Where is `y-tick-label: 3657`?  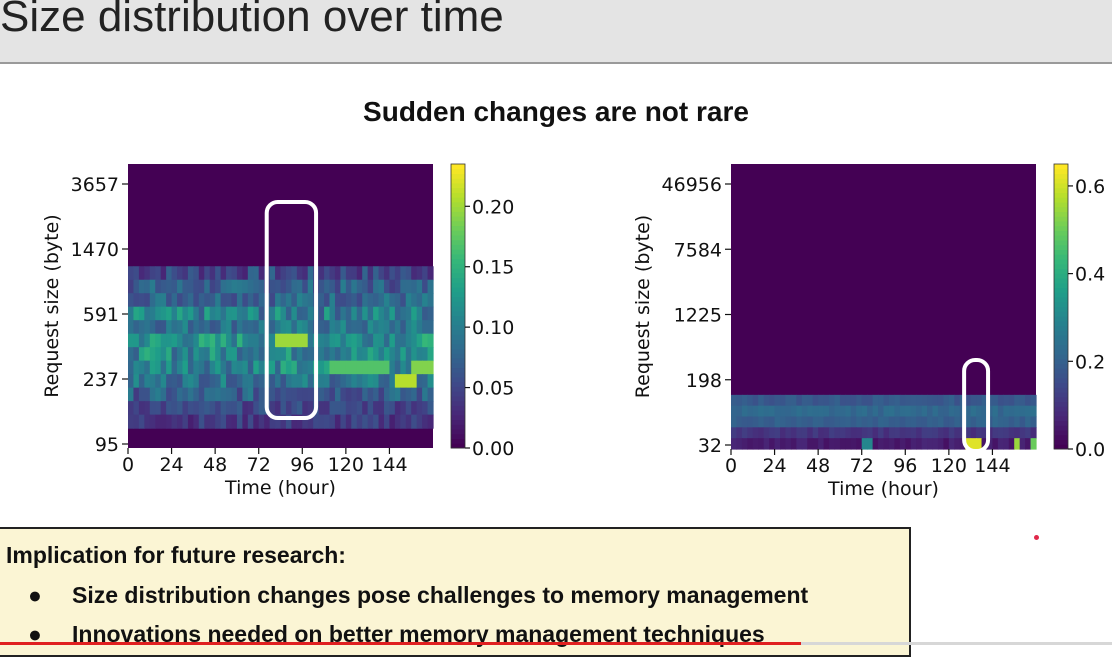 y-tick-label: 3657 is located at coordinates (95, 185).